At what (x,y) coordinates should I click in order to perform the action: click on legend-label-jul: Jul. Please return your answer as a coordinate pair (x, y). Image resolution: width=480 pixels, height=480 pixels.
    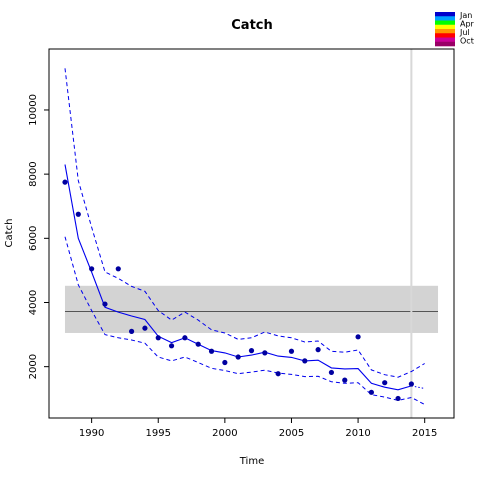
    Looking at the image, I should click on (464, 32).